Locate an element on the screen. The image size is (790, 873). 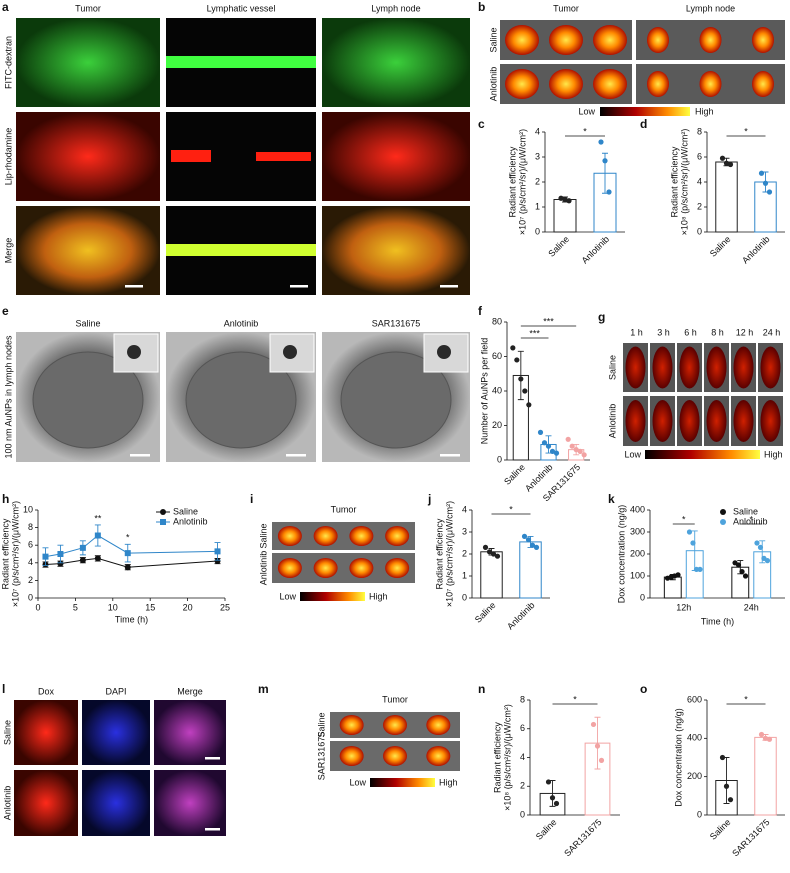
y-tick-label: 4 is located at coordinates (699, 181).